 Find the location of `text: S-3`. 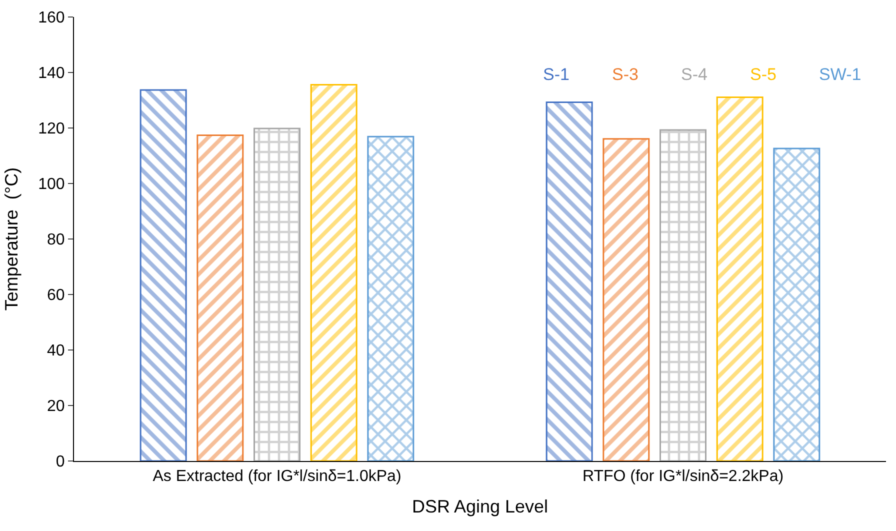

text: S-3 is located at coordinates (625, 74).